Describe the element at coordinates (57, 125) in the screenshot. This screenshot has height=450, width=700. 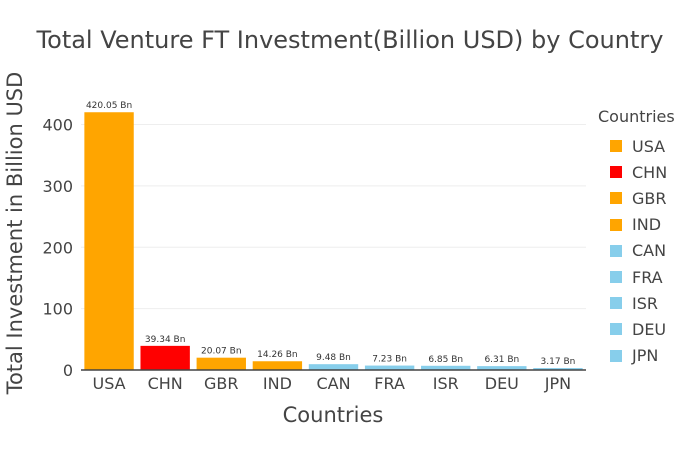
I see `y-tick-label: 400` at that location.